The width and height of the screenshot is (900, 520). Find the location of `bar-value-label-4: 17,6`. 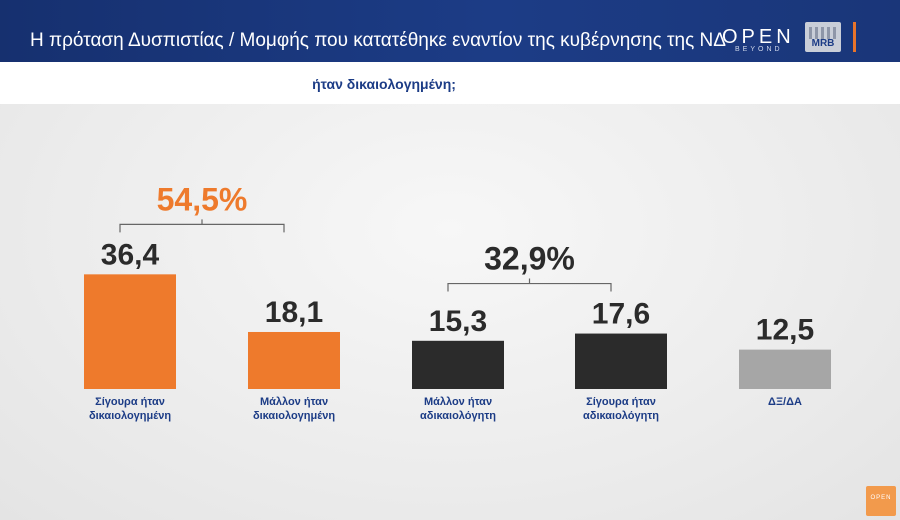

bar-value-label-4: 17,6 is located at coordinates (621, 314).